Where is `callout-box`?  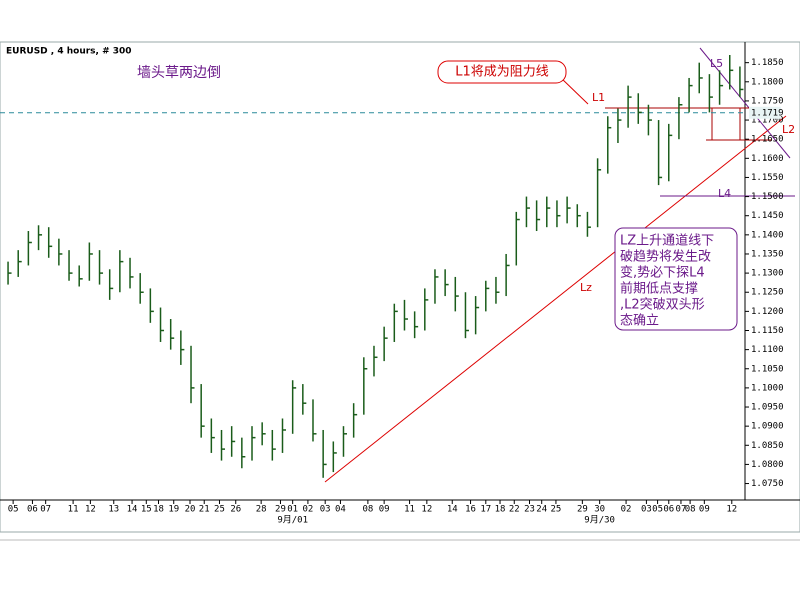 callout-box is located at coordinates (502, 72).